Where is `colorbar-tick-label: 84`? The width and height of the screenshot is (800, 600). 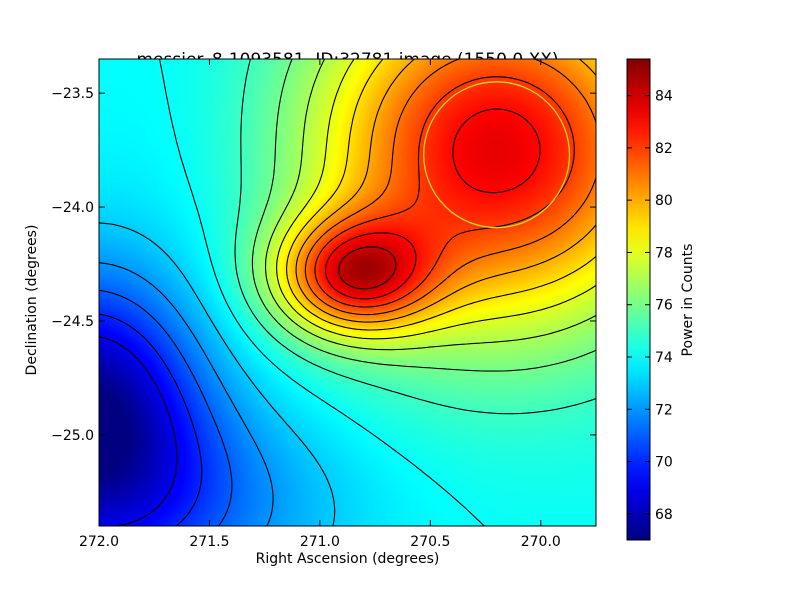 colorbar-tick-label: 84 is located at coordinates (664, 97).